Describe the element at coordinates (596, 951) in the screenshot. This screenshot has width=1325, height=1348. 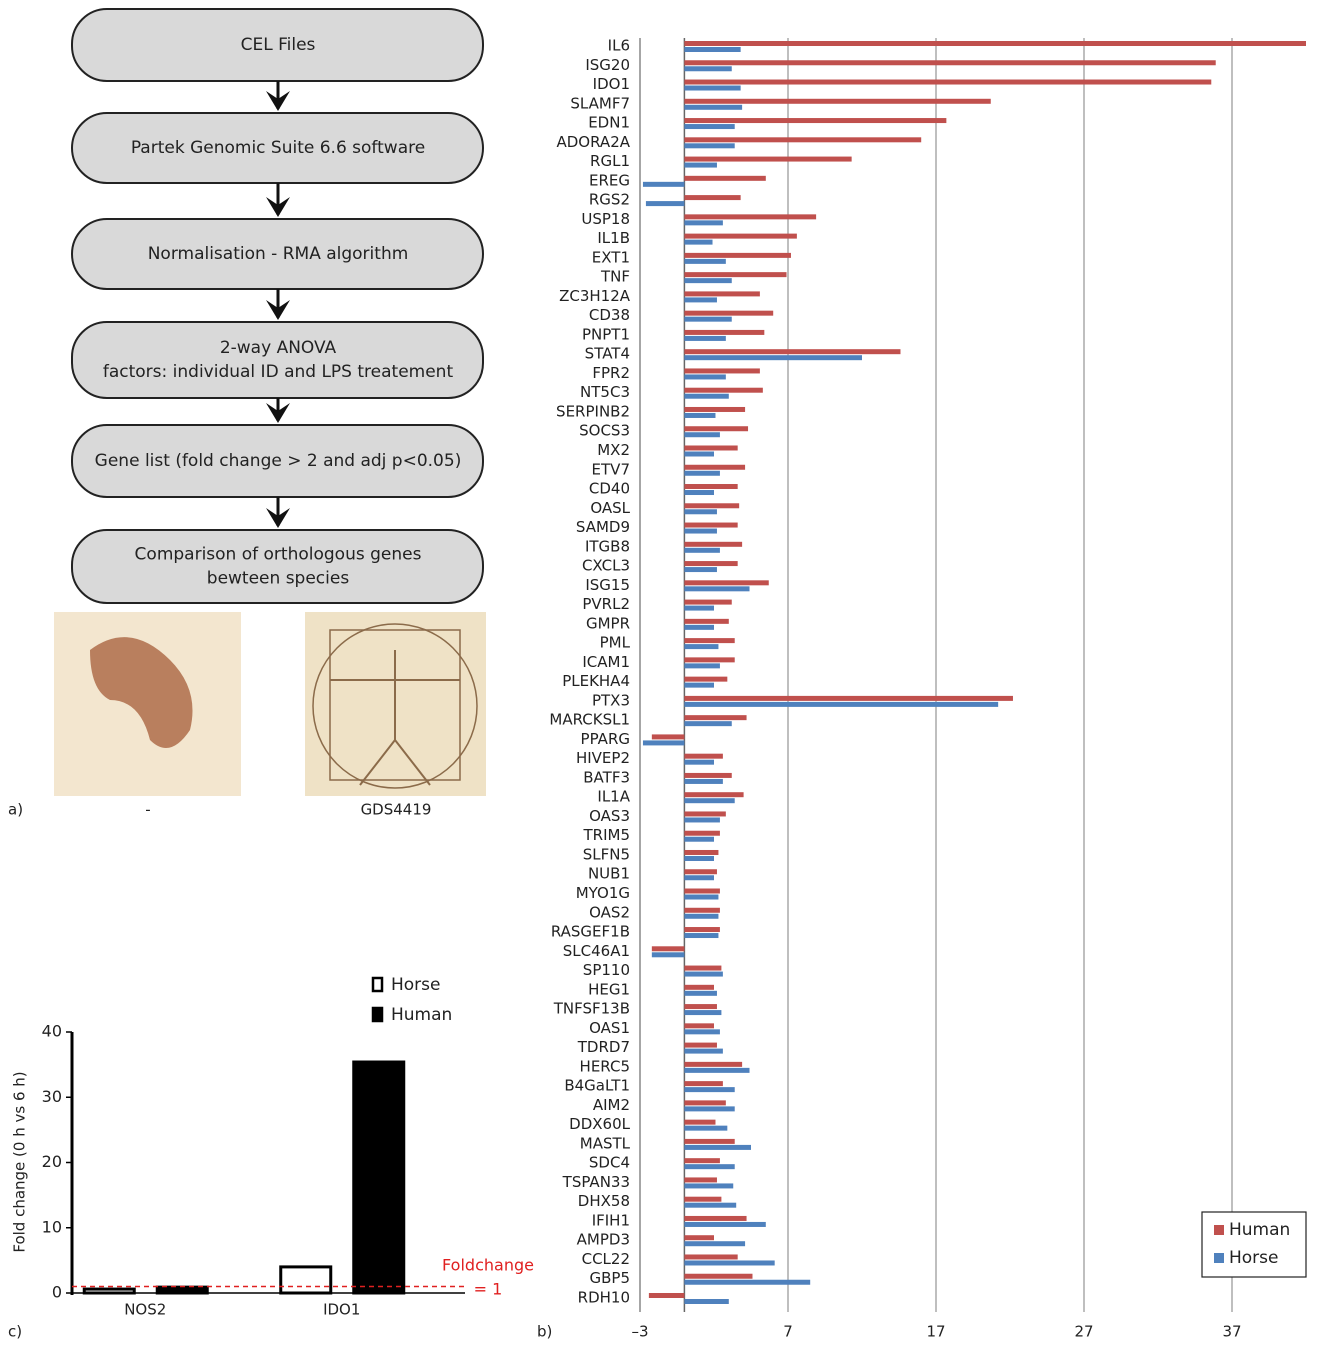
I see `y-tick-label: SLC46A1` at that location.